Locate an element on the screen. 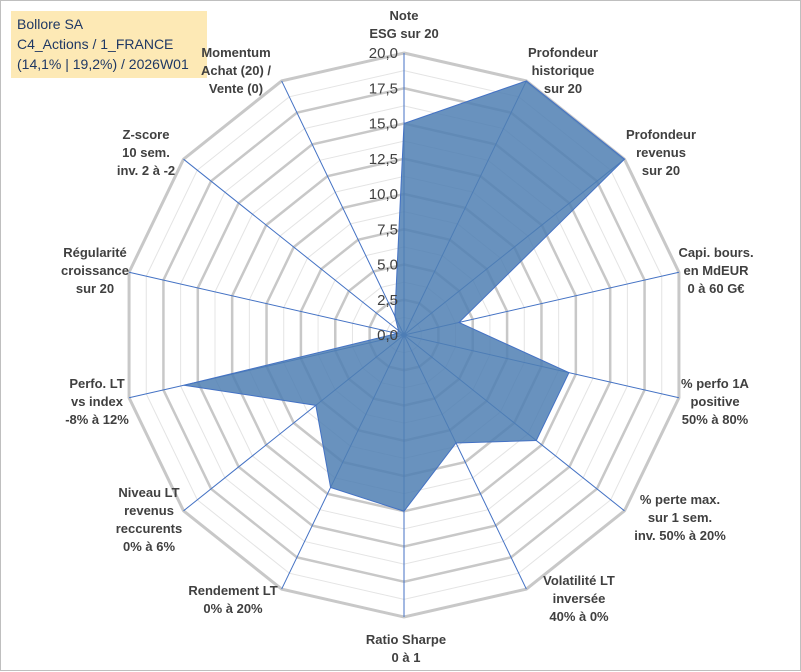  axis-label: Niveau LT revenus reccurents 0% à 6% is located at coordinates (149, 519).